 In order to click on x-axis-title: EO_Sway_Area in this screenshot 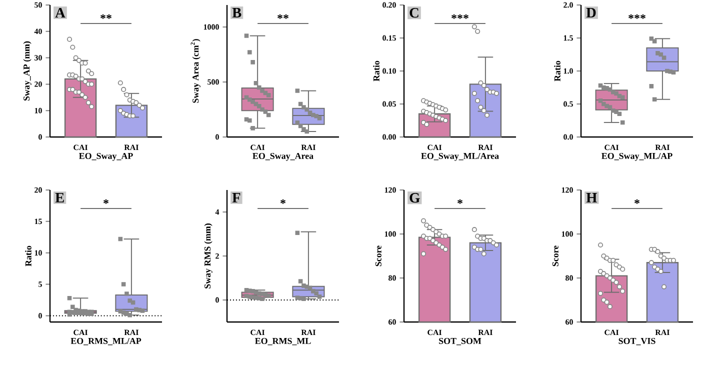, I will do `click(283, 156)`.